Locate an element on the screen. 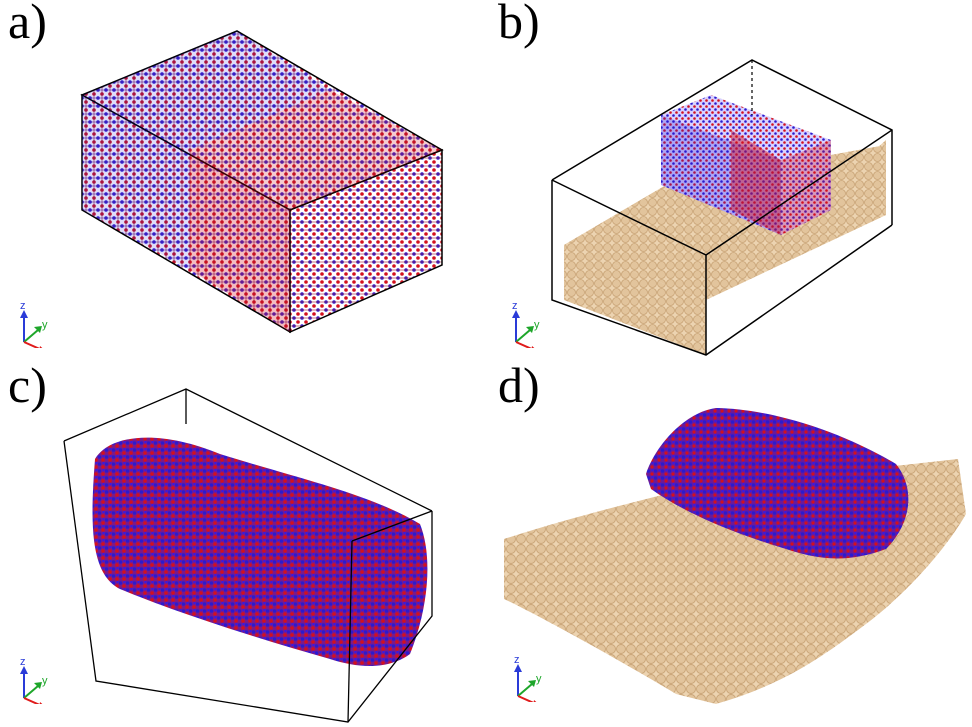 Image resolution: width=972 pixels, height=727 pixels. panel-label-b: b) is located at coordinates (519, 24).